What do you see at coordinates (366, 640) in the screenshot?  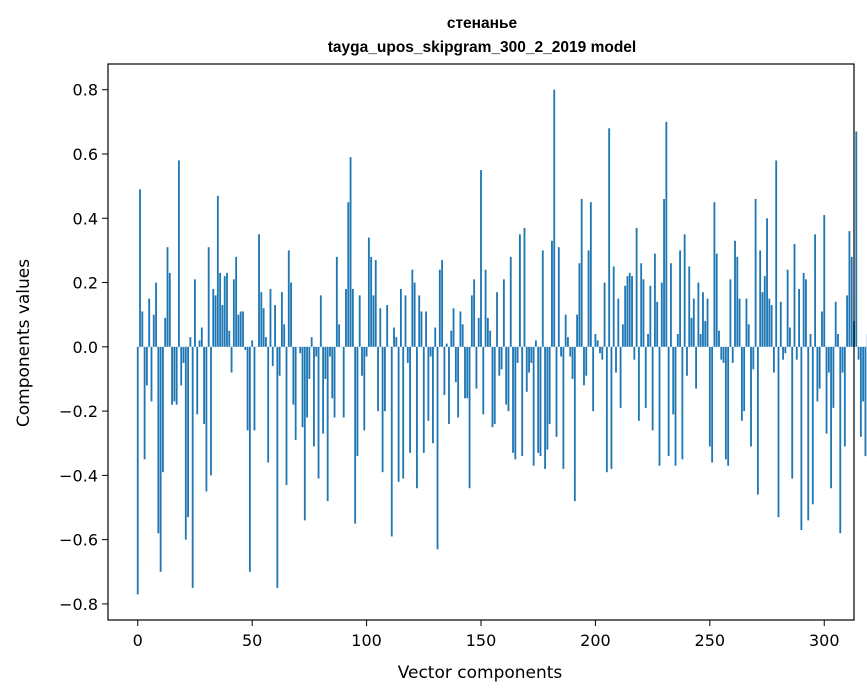 I see `x-tick-label: 100` at bounding box center [366, 640].